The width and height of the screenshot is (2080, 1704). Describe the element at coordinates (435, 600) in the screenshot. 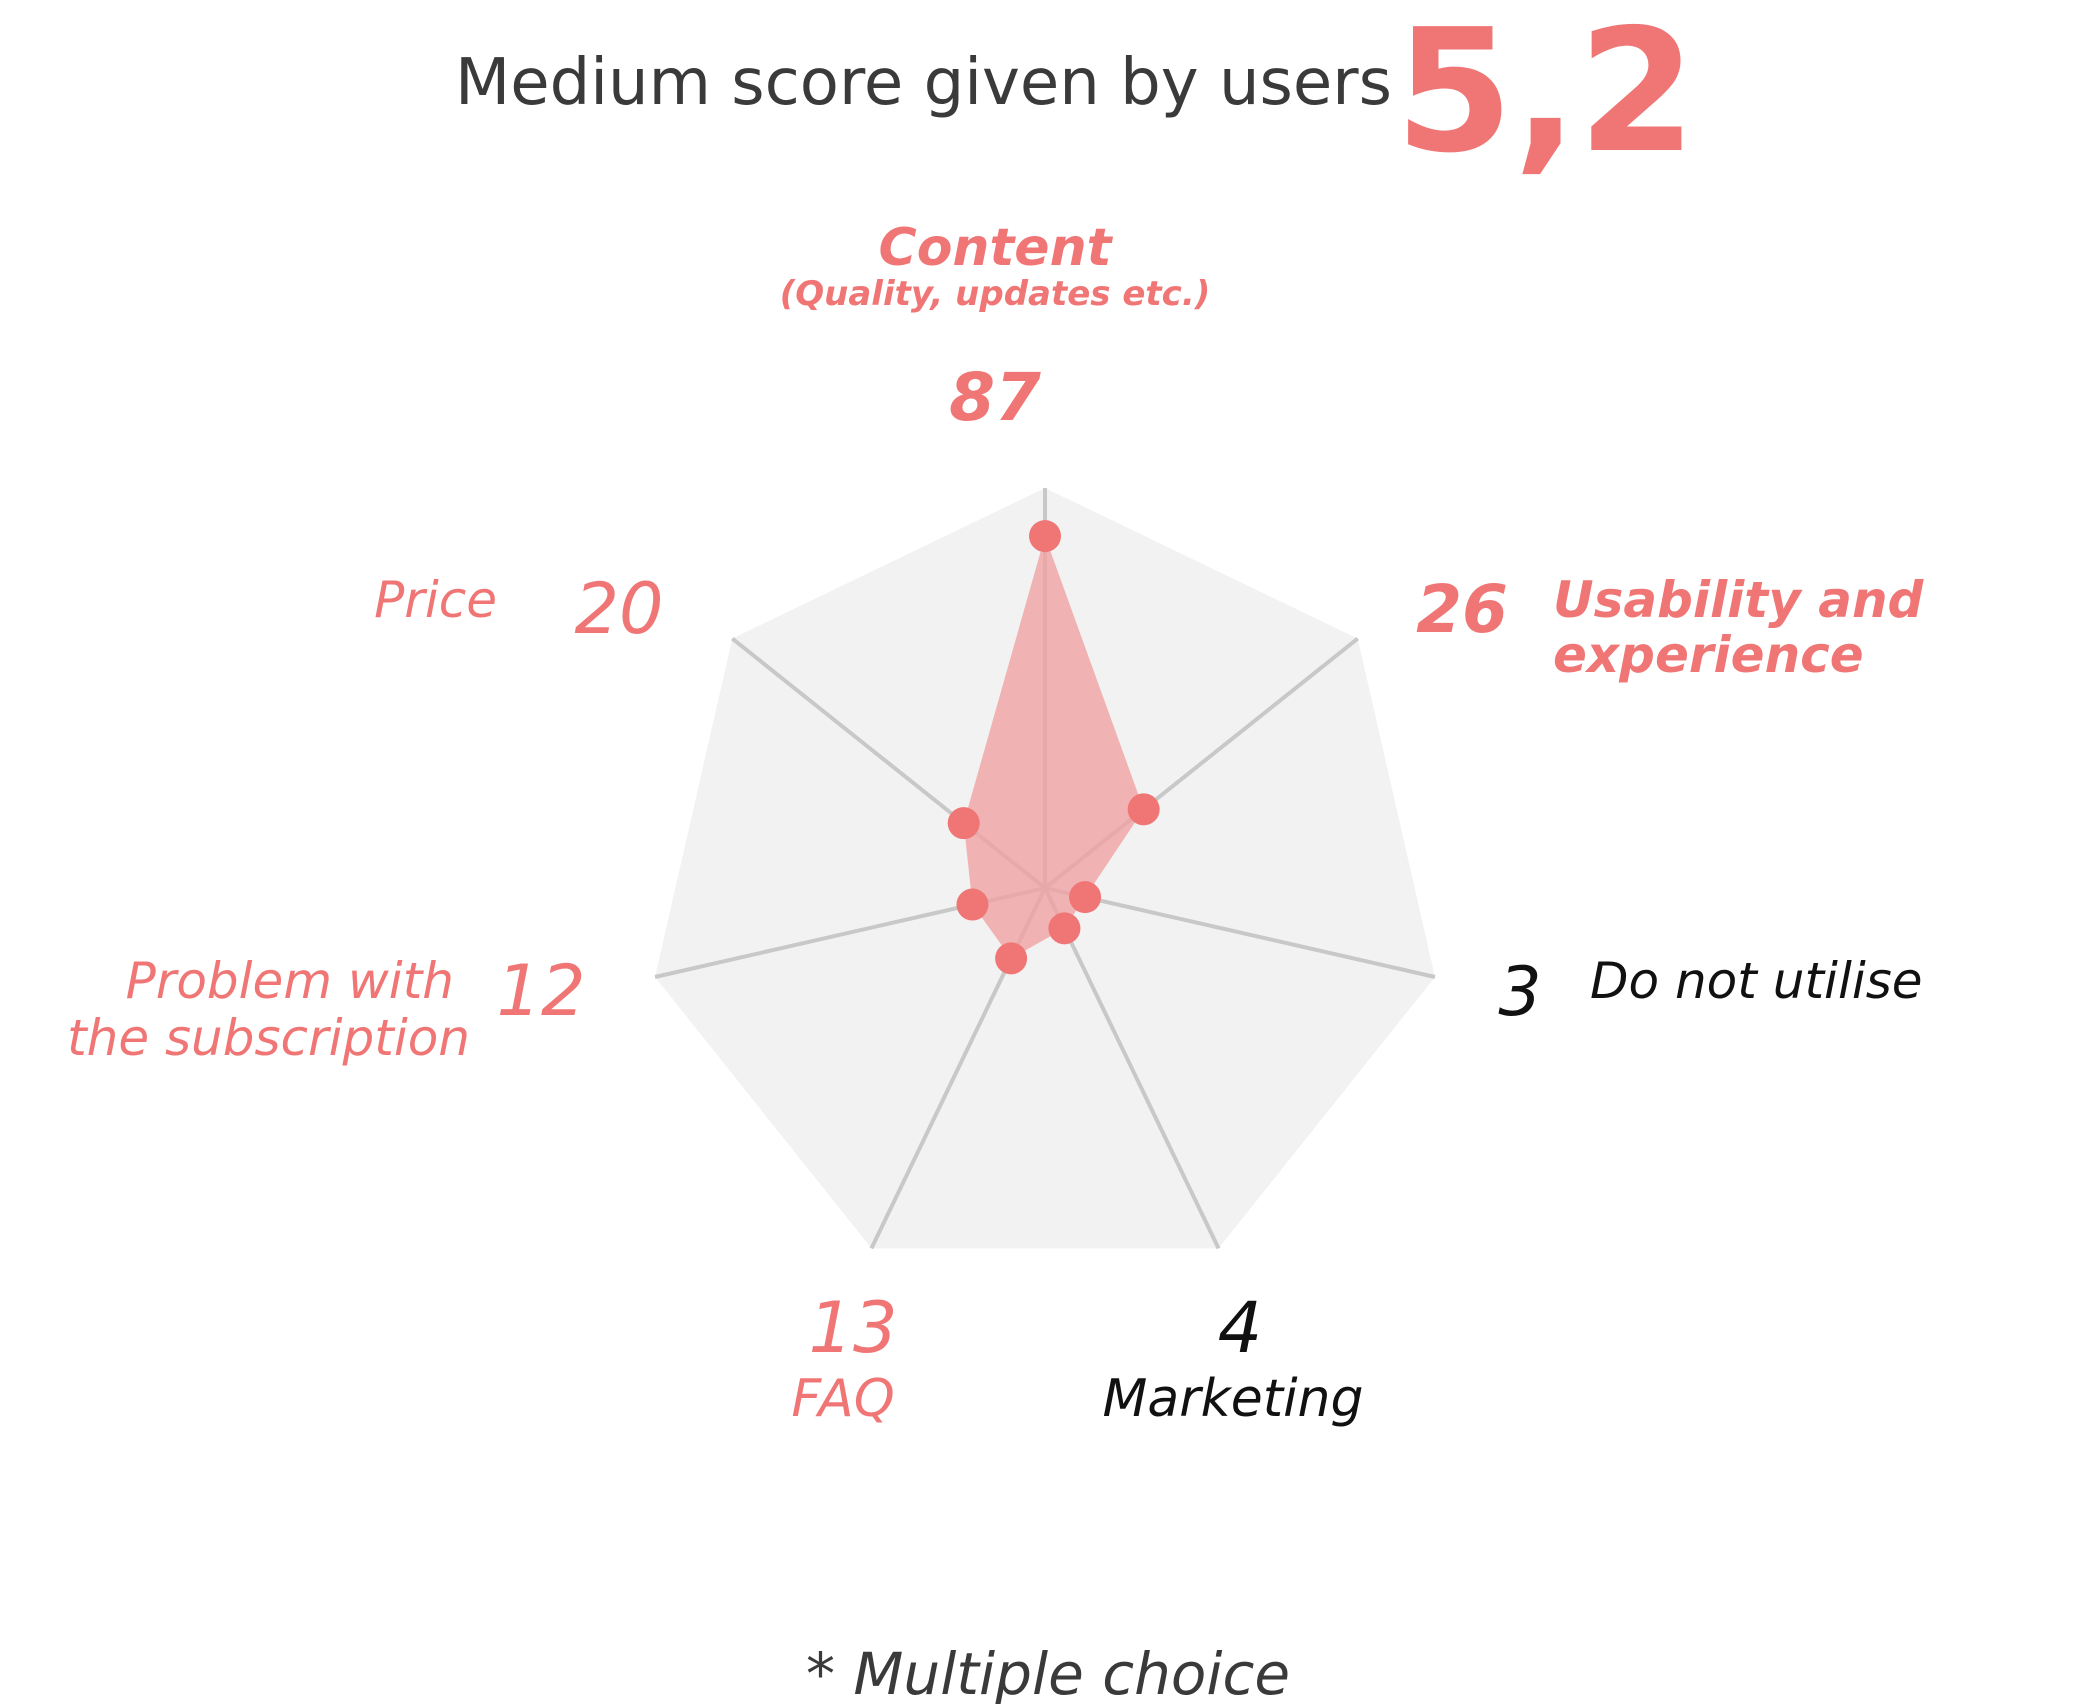

I see `axis-label-price: Price` at that location.